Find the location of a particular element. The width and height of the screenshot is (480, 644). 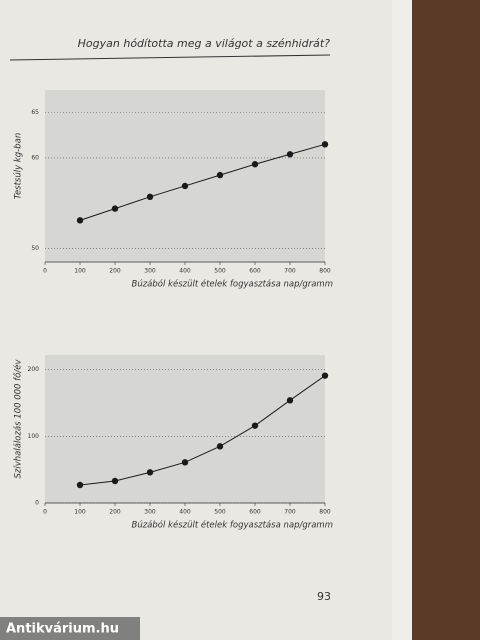

y-tick-label: 0 is located at coordinates (37, 503).